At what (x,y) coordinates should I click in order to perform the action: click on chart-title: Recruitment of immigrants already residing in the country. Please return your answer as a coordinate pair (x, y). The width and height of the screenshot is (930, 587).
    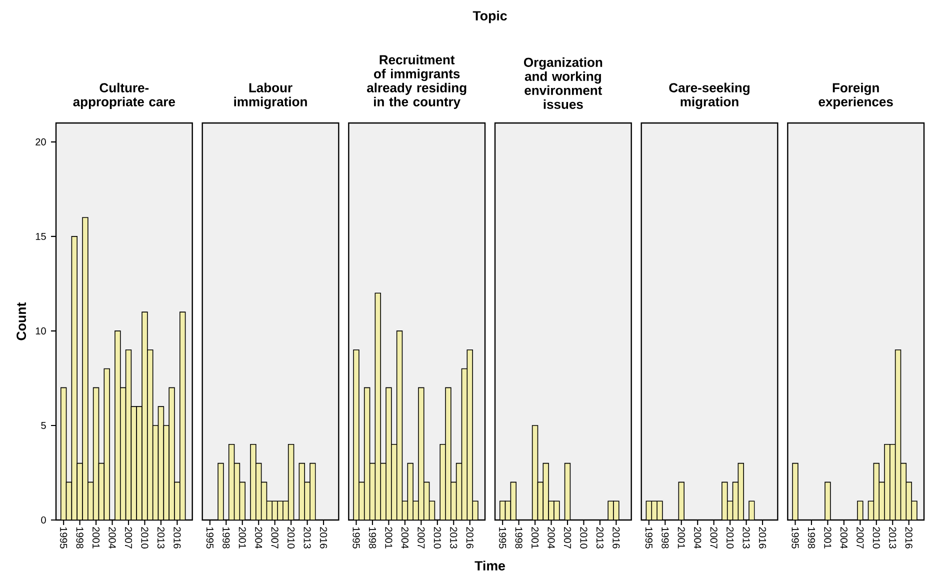
    Looking at the image, I should click on (416, 81).